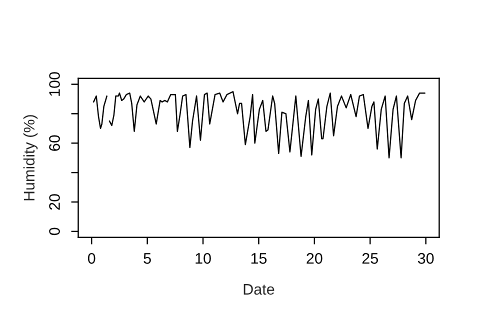 The height and width of the screenshot is (335, 480). Describe the element at coordinates (147, 258) in the screenshot. I see `x-tick-label: 5` at that location.